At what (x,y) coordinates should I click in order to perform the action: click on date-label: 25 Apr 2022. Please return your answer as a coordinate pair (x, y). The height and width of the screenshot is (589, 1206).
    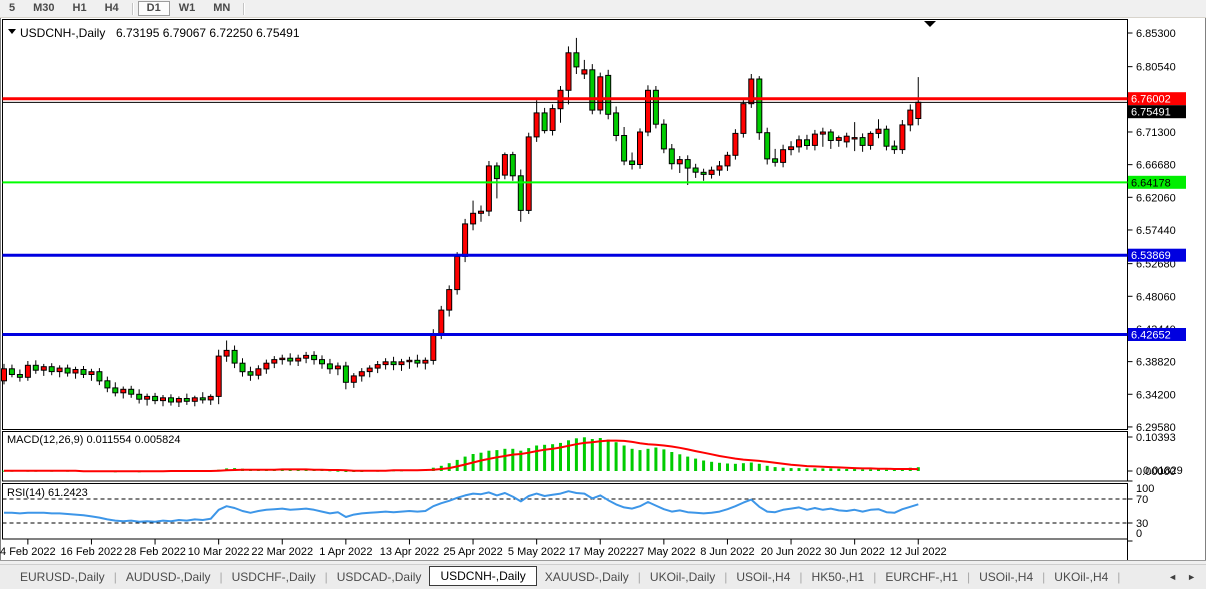
    Looking at the image, I should click on (472, 552).